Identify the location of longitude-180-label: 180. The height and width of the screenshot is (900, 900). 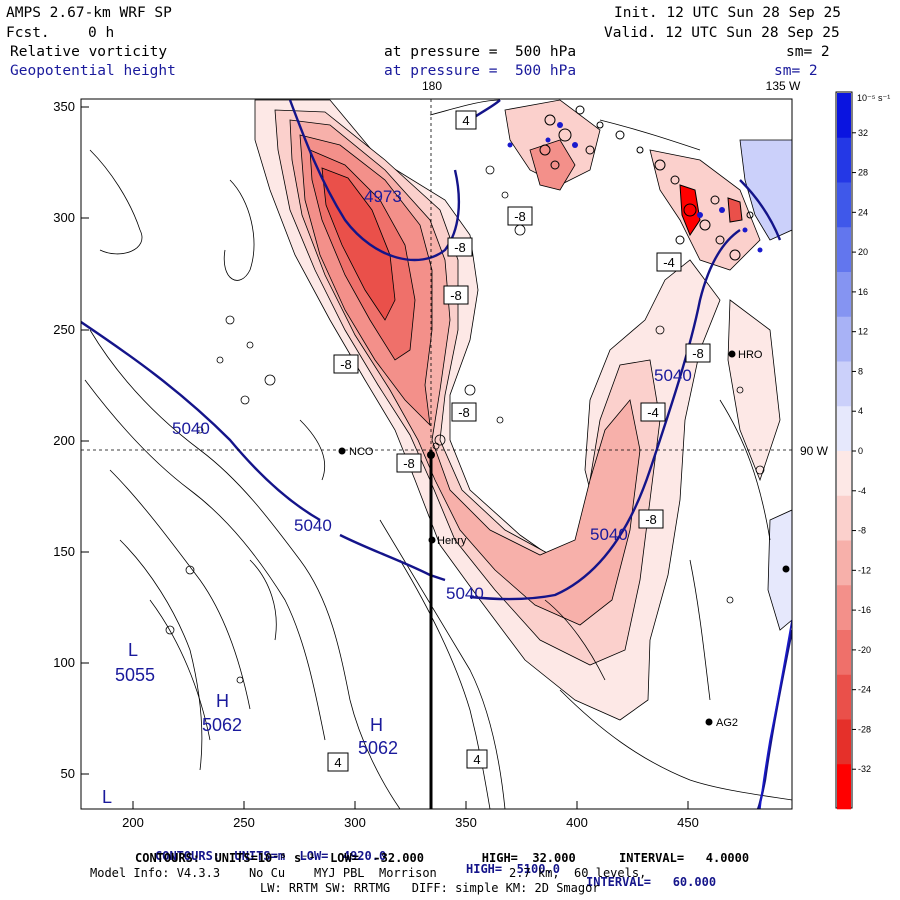
(432, 86).